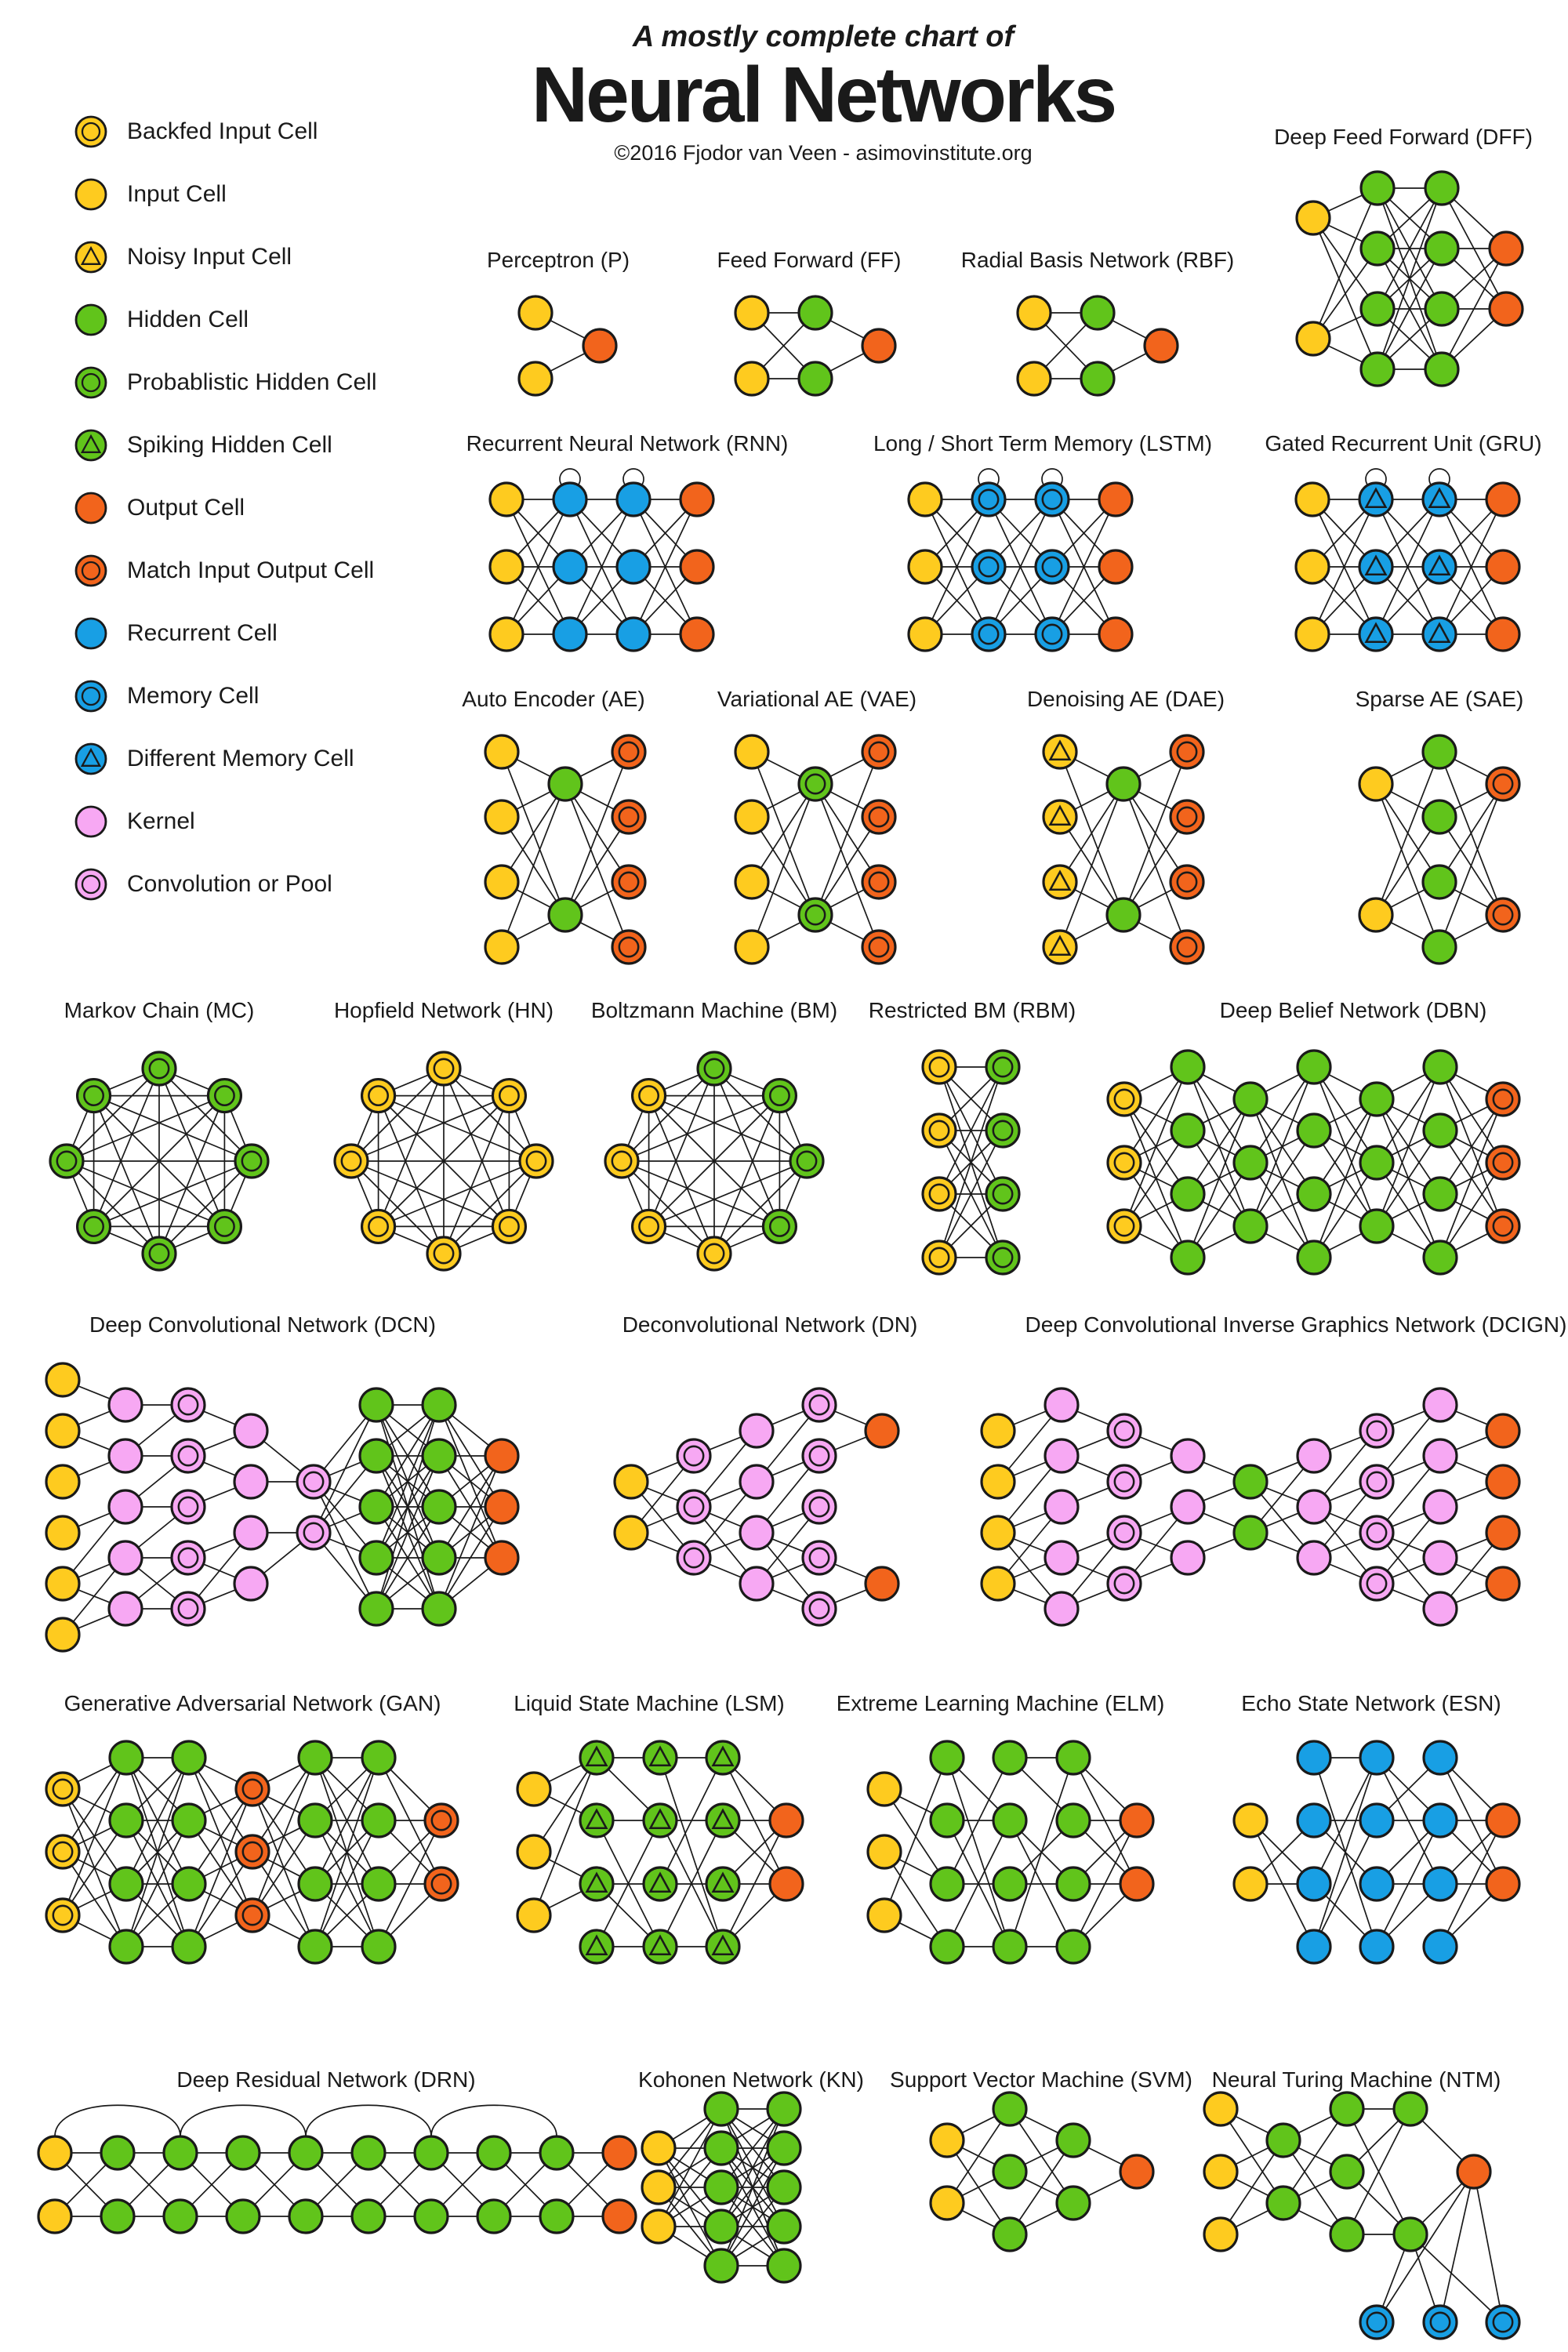  Describe the element at coordinates (972, 1010) in the screenshot. I see `network-title: Restricted BM (RBM)` at that location.